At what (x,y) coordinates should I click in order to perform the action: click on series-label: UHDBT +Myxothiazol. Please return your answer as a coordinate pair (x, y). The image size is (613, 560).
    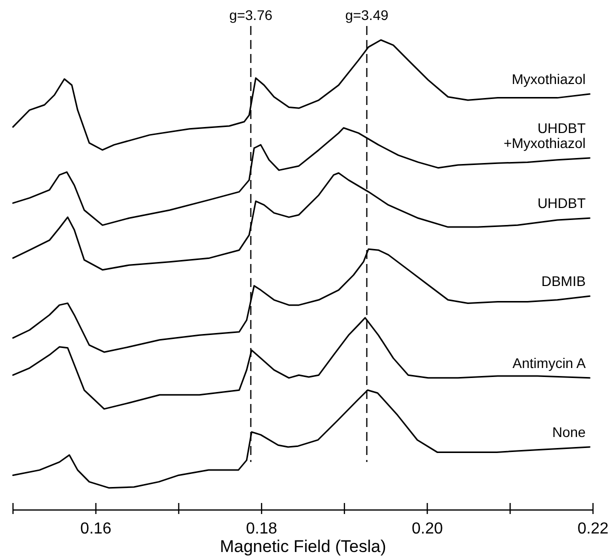
    Looking at the image, I should click on (545, 135).